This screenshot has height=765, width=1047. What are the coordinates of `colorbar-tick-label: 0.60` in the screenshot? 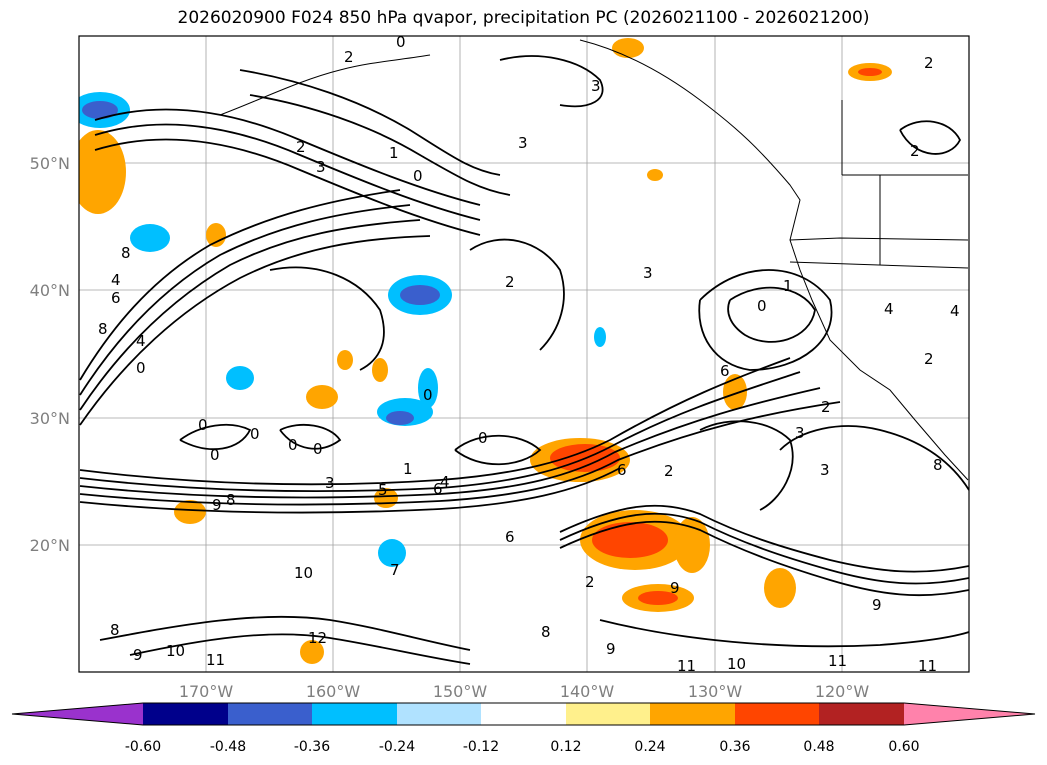 It's located at (903, 747).